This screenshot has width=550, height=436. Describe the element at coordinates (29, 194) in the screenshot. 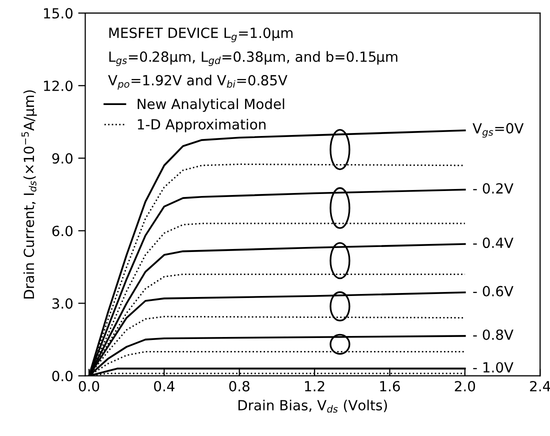

I see `y-axis-title: Drain Current, I$_{ds}$(×10$^{−5}$A/µm)` at that location.